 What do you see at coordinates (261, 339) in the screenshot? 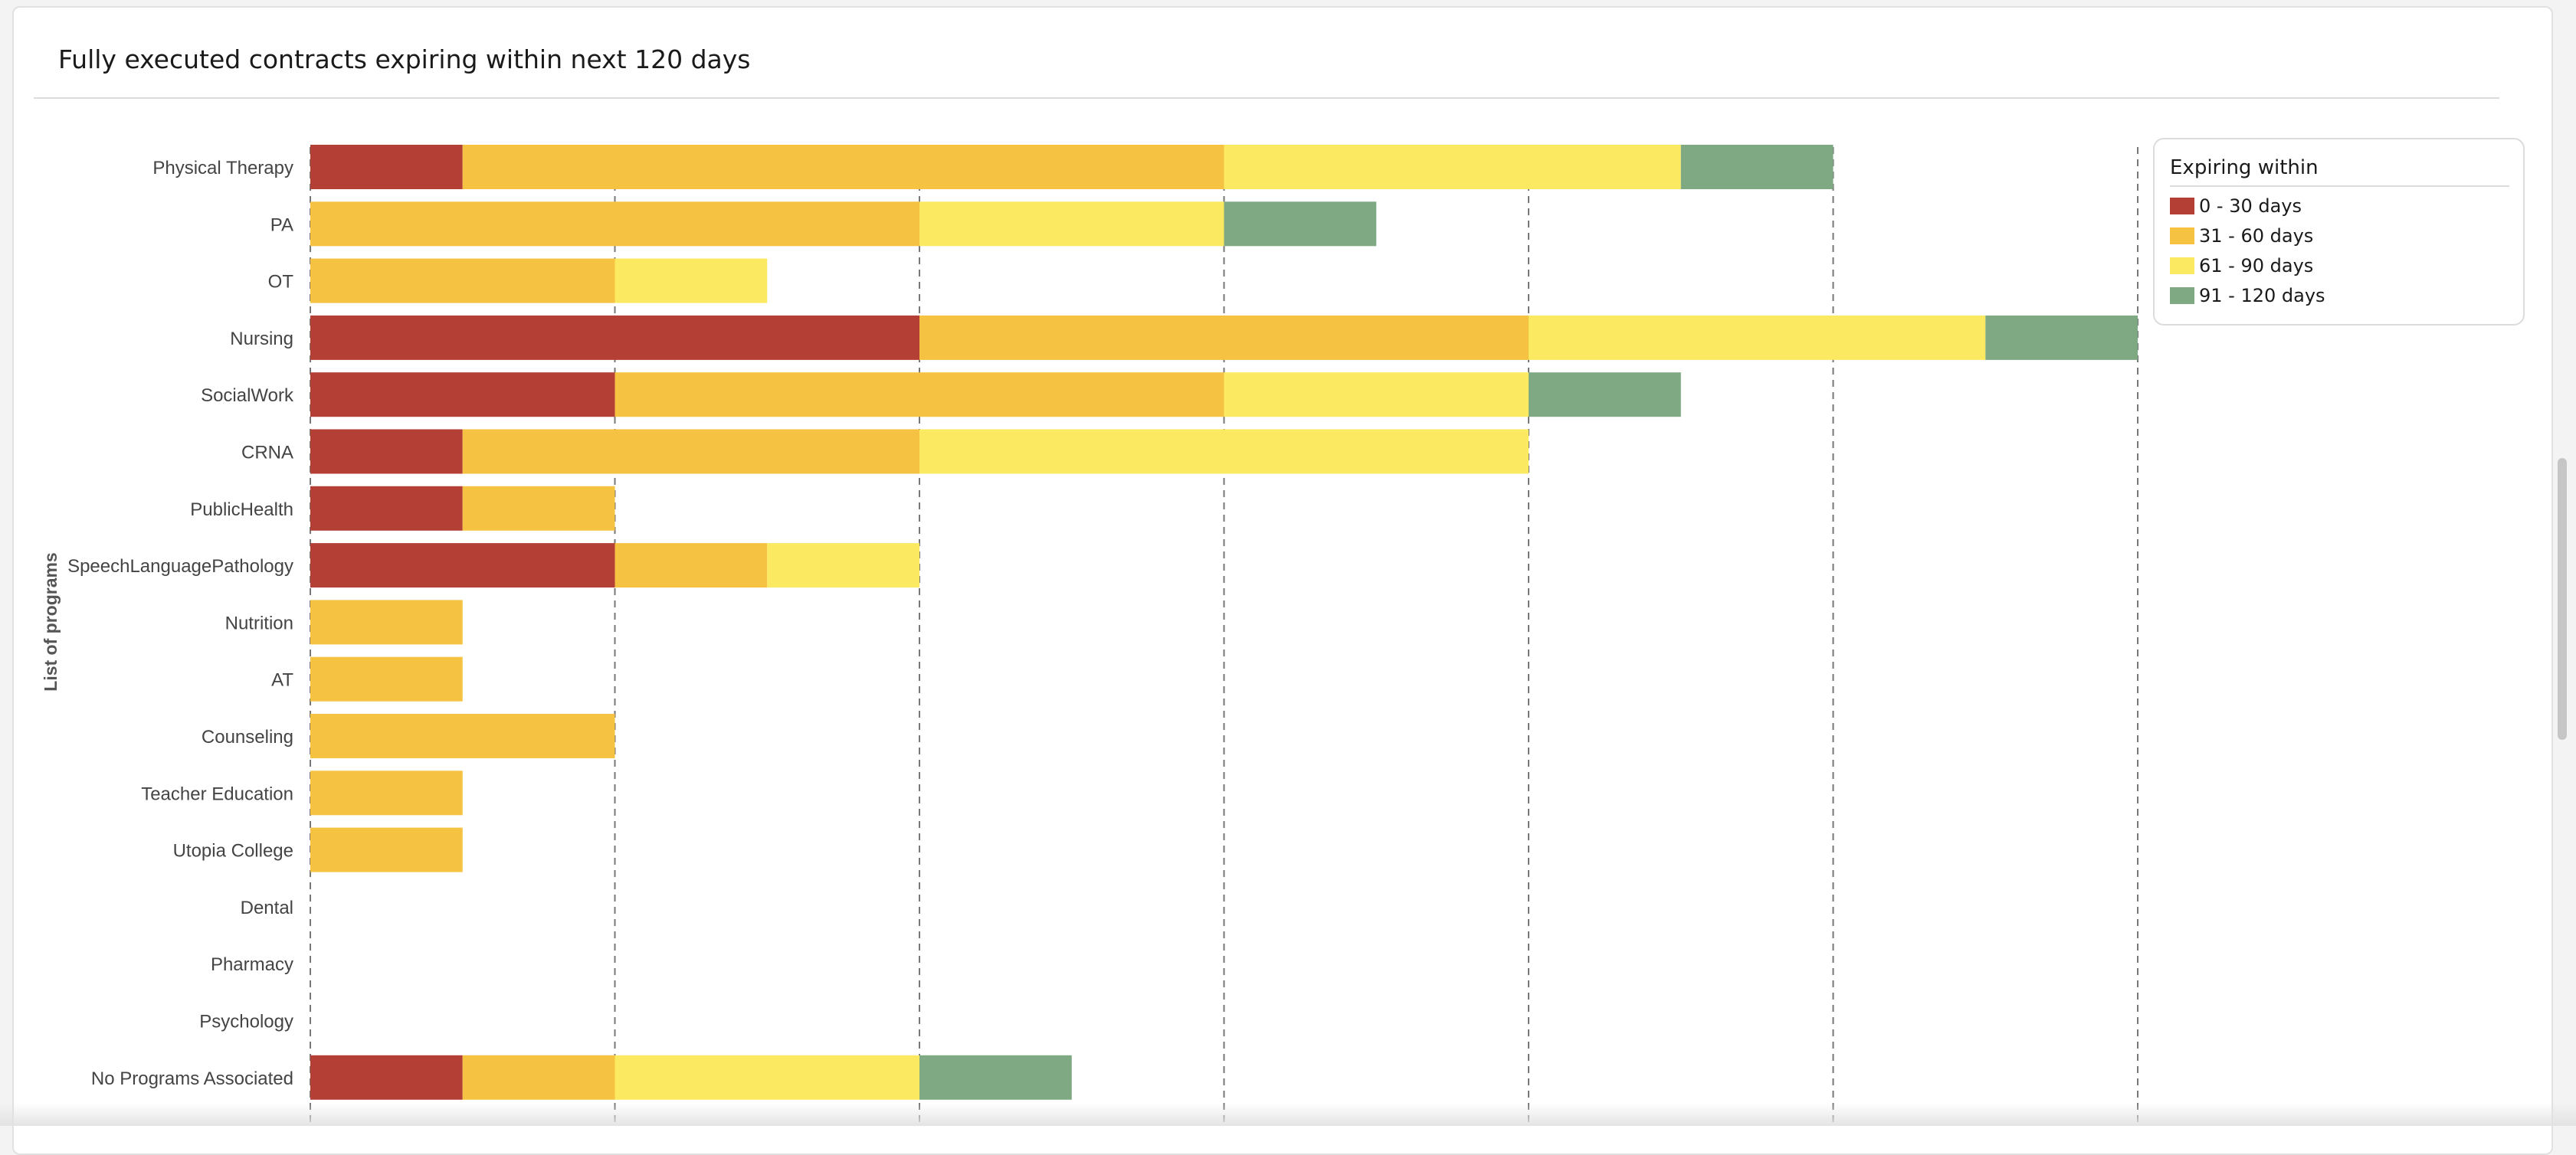
I see `category-label: Nursing` at bounding box center [261, 339].